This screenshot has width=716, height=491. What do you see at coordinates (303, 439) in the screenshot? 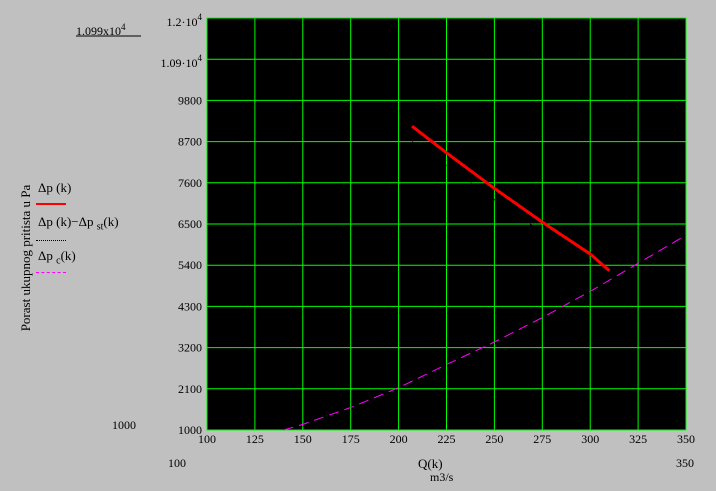
I see `x-tick-label: 150` at bounding box center [303, 439].